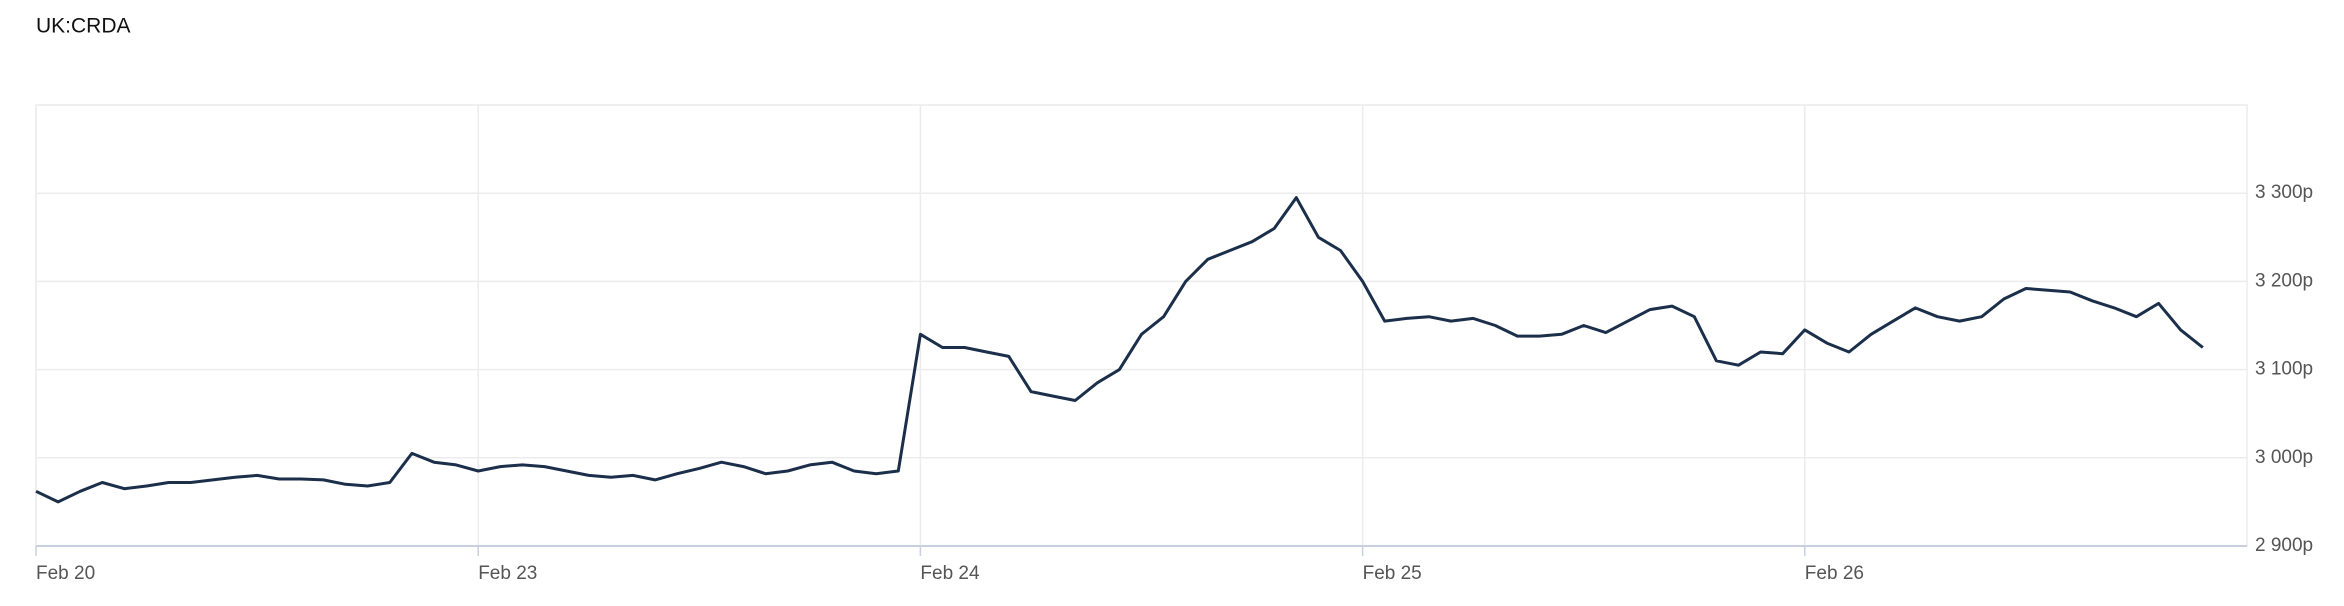 The height and width of the screenshot is (606, 2344). I want to click on y-tick-label: 2 900p, so click(2284, 545).